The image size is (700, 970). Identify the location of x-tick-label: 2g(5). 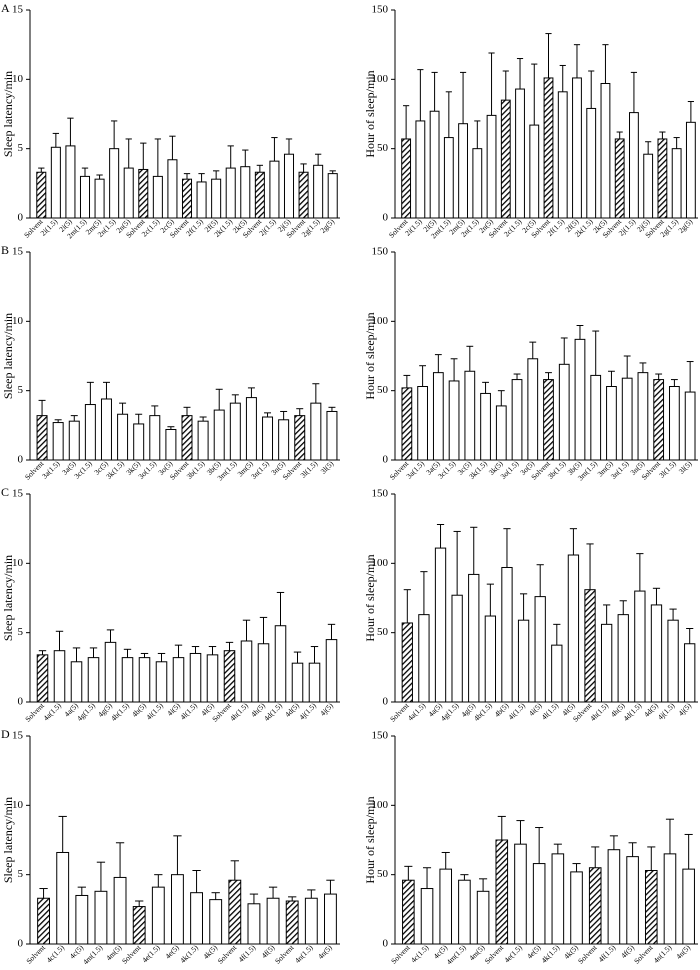
(685, 226).